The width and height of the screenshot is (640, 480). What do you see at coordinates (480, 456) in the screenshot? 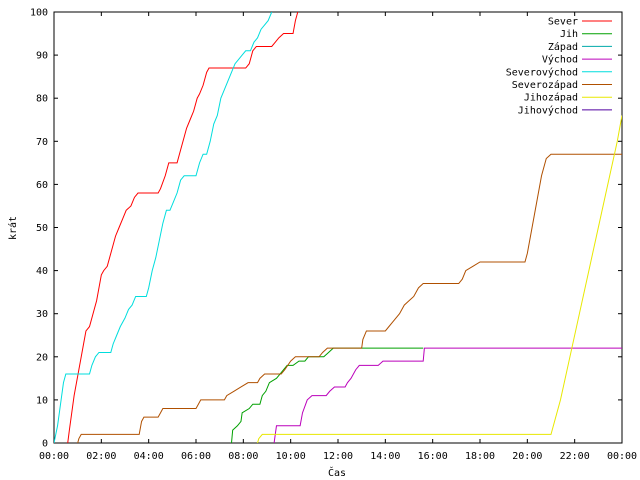
I see `x-tick-label: 18:00` at bounding box center [480, 456].